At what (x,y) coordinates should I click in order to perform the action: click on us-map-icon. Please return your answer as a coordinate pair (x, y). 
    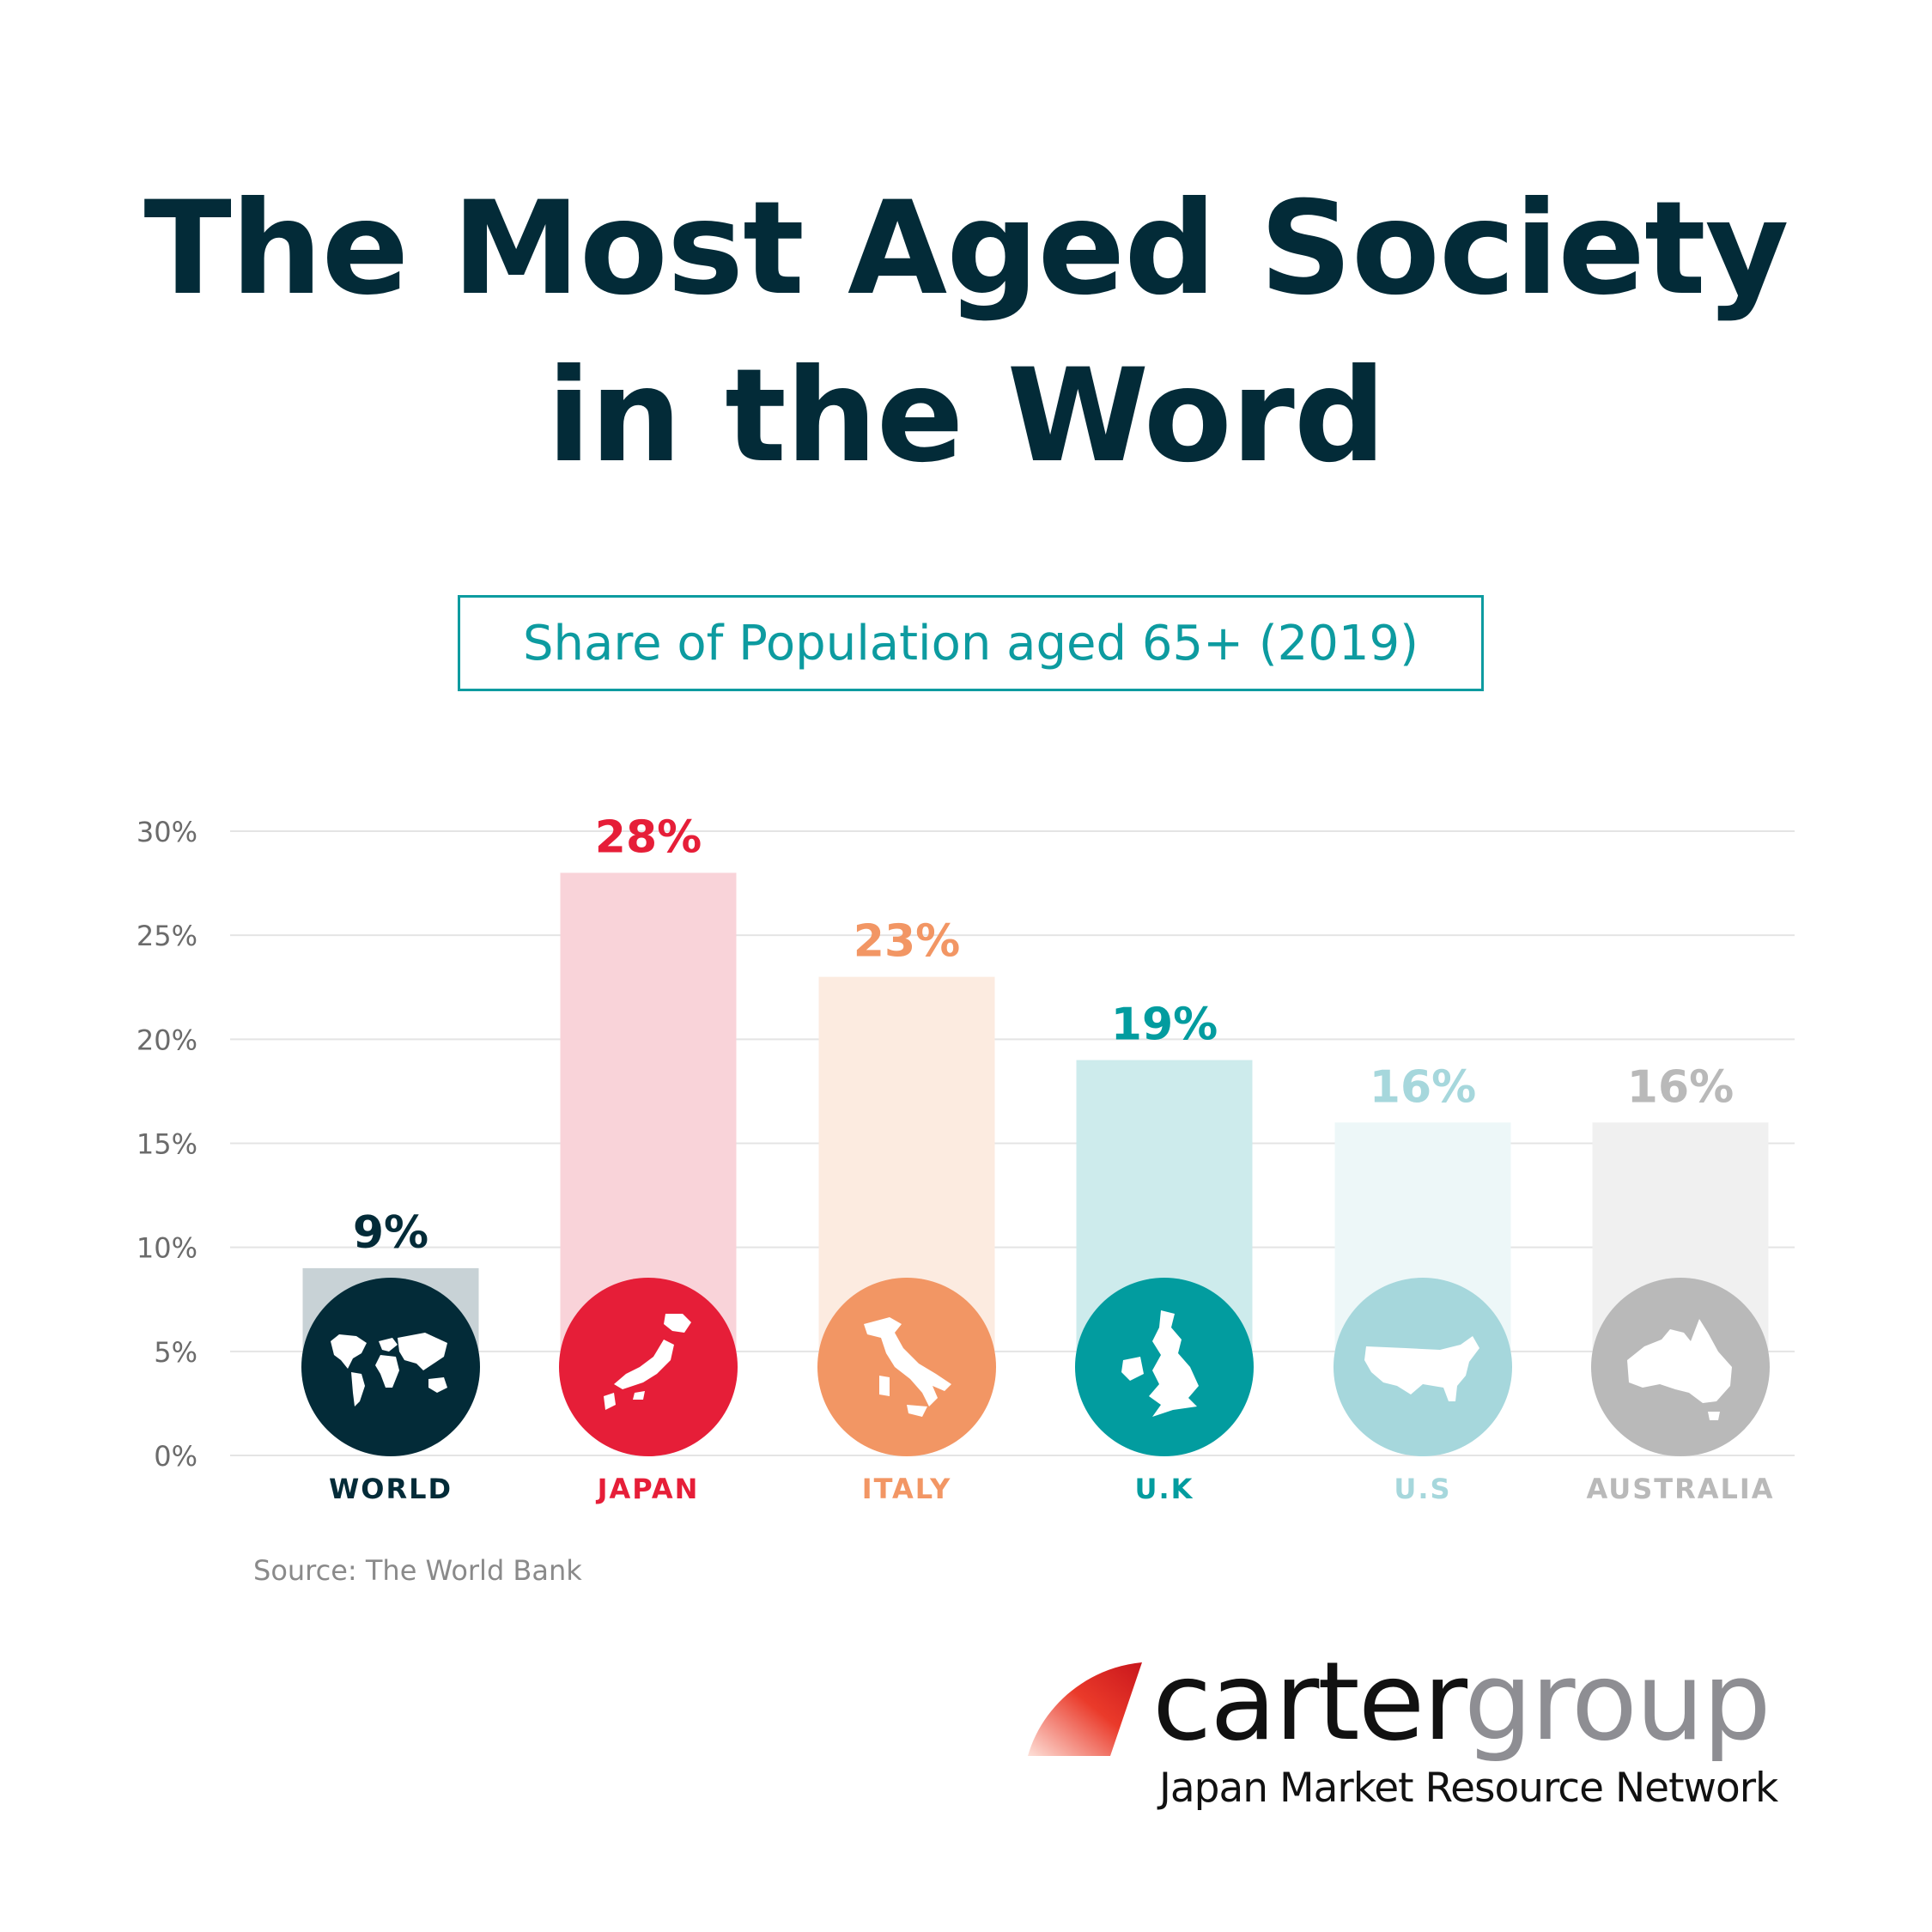
    Looking at the image, I should click on (1422, 1368).